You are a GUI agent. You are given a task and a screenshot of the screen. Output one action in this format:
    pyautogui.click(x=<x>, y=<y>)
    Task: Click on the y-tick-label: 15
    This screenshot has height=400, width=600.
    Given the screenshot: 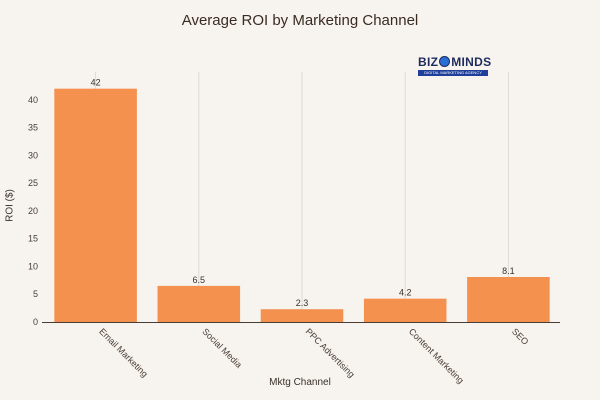 What is the action you would take?
    pyautogui.click(x=33, y=239)
    